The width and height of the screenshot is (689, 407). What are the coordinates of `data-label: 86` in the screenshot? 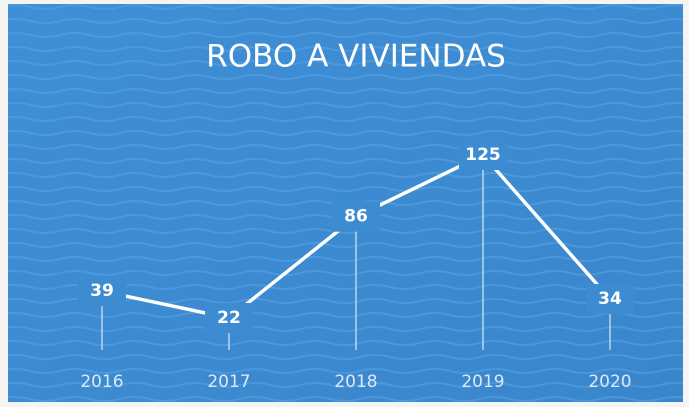 It's located at (356, 217).